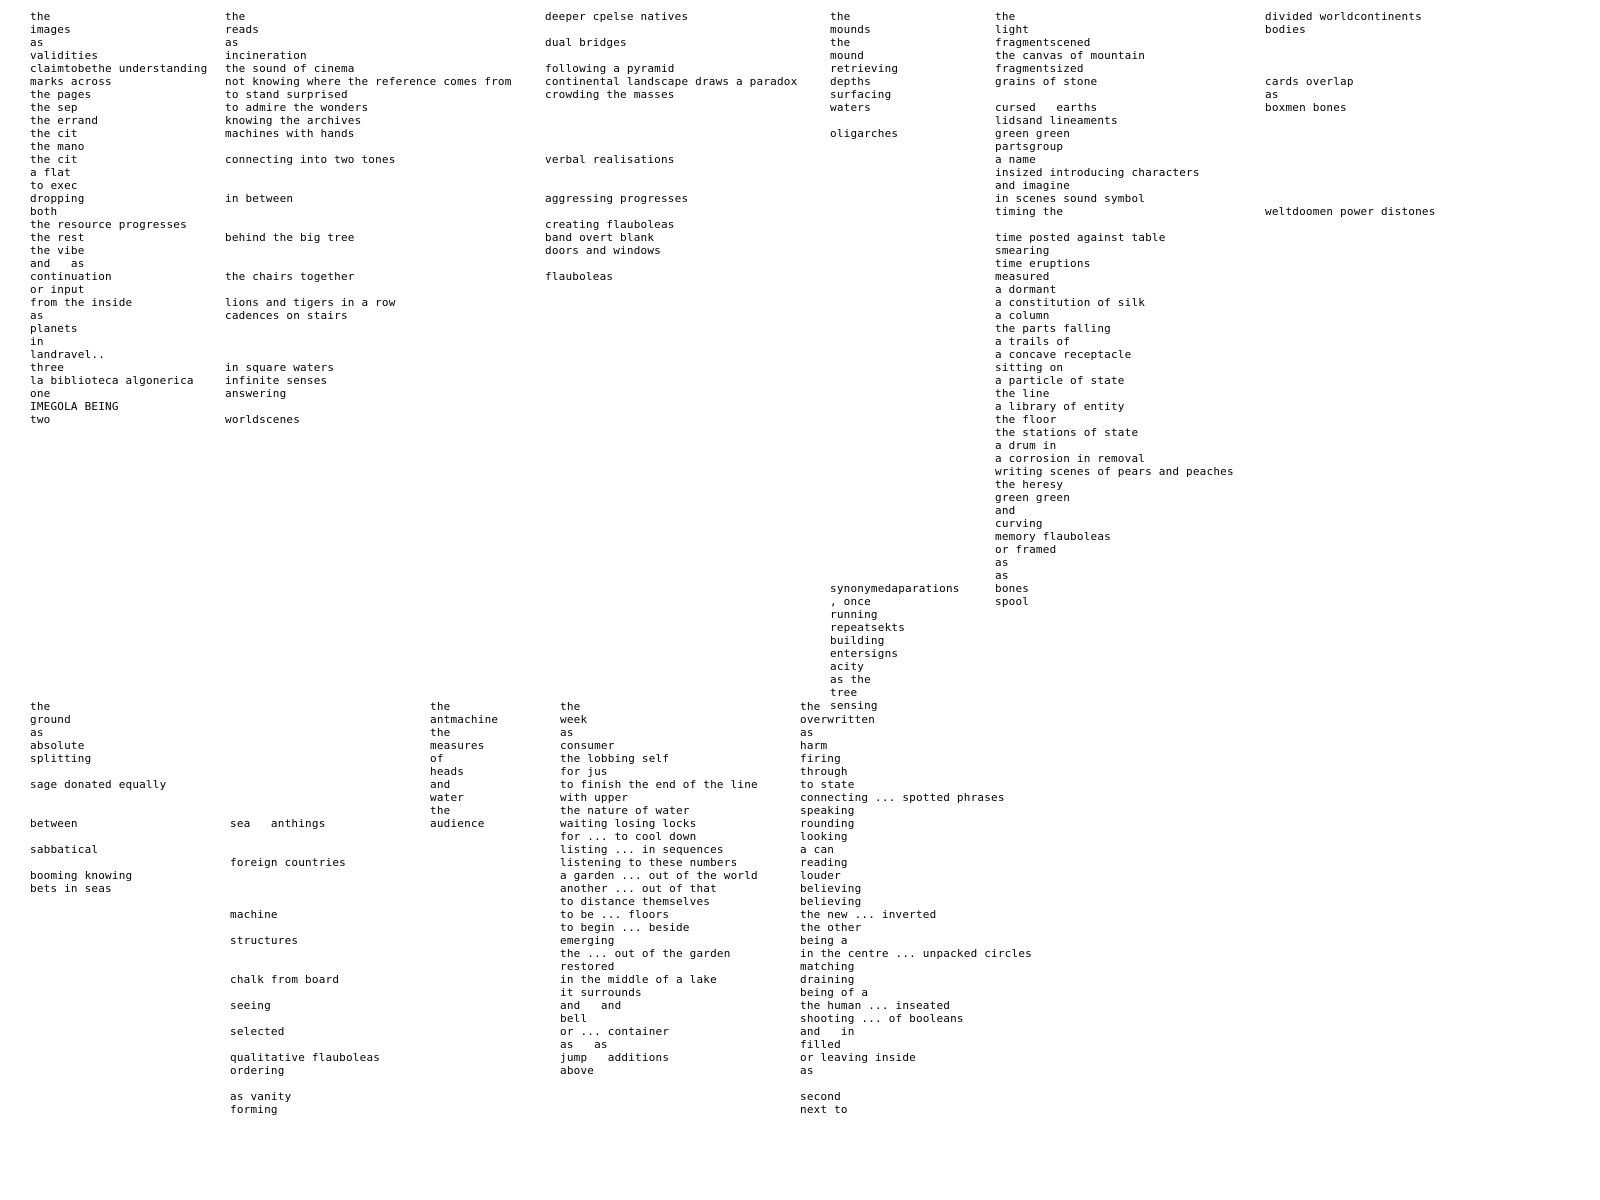 This screenshot has width=1600, height=1200. I want to click on poem-line: following a pyramid, so click(610, 68).